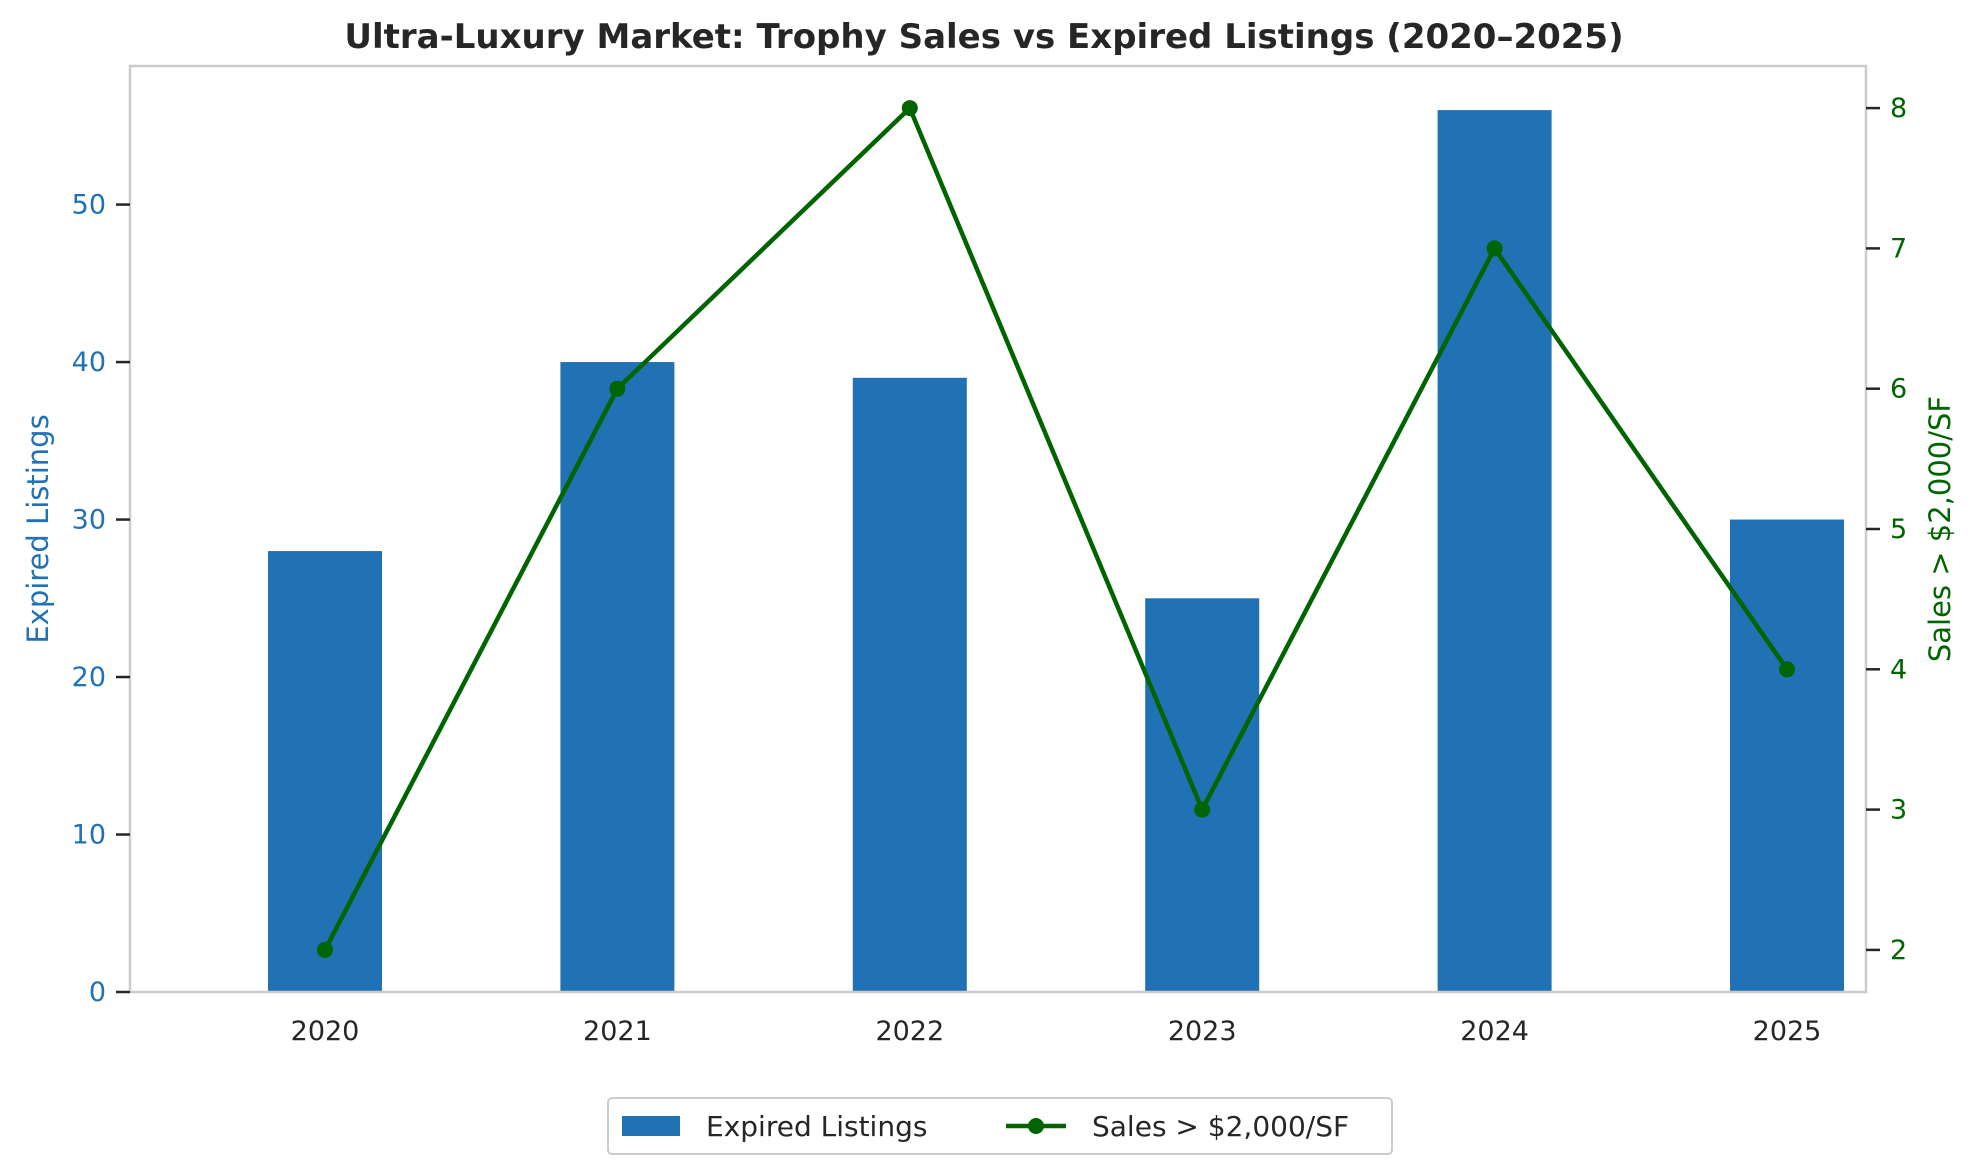 Image resolution: width=1968 pixels, height=1167 pixels. Describe the element at coordinates (1787, 669) in the screenshot. I see `sales-point-2025` at that location.